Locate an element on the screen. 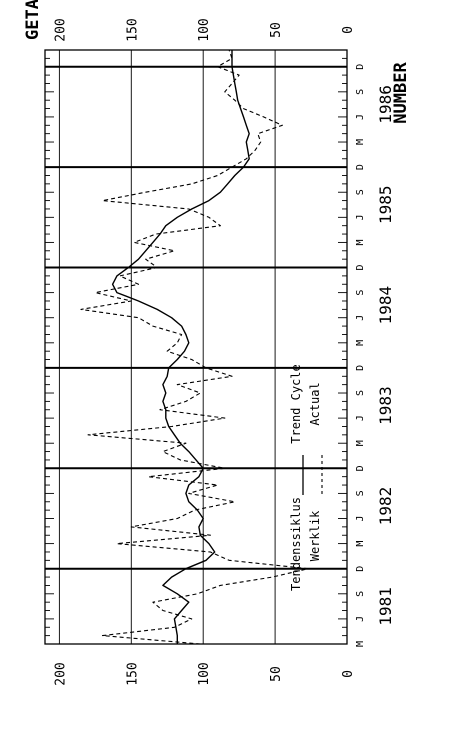  year-label: 1984 is located at coordinates (385, 305).